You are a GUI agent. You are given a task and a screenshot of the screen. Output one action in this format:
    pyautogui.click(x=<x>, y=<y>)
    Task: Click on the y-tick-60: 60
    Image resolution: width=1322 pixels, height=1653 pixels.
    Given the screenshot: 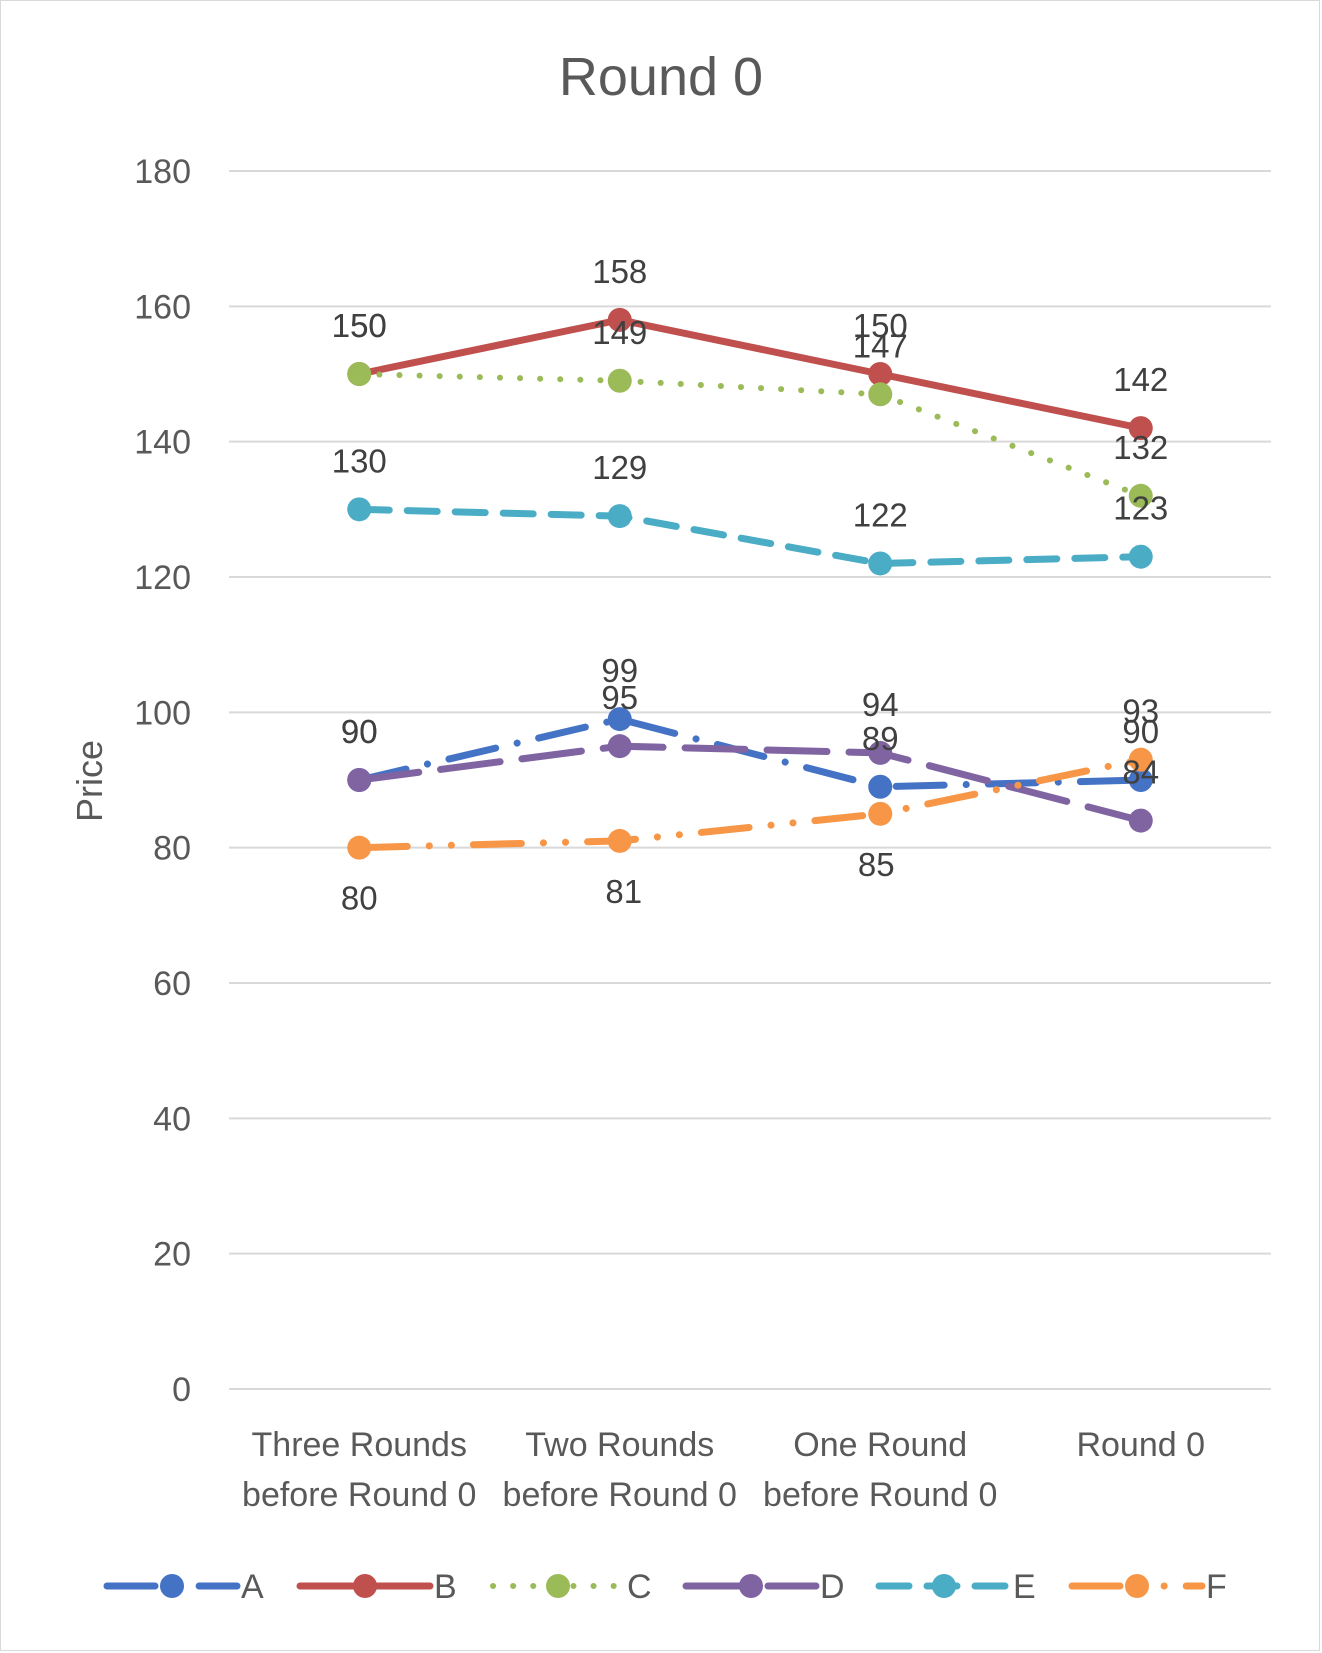 What is the action you would take?
    pyautogui.click(x=172, y=984)
    